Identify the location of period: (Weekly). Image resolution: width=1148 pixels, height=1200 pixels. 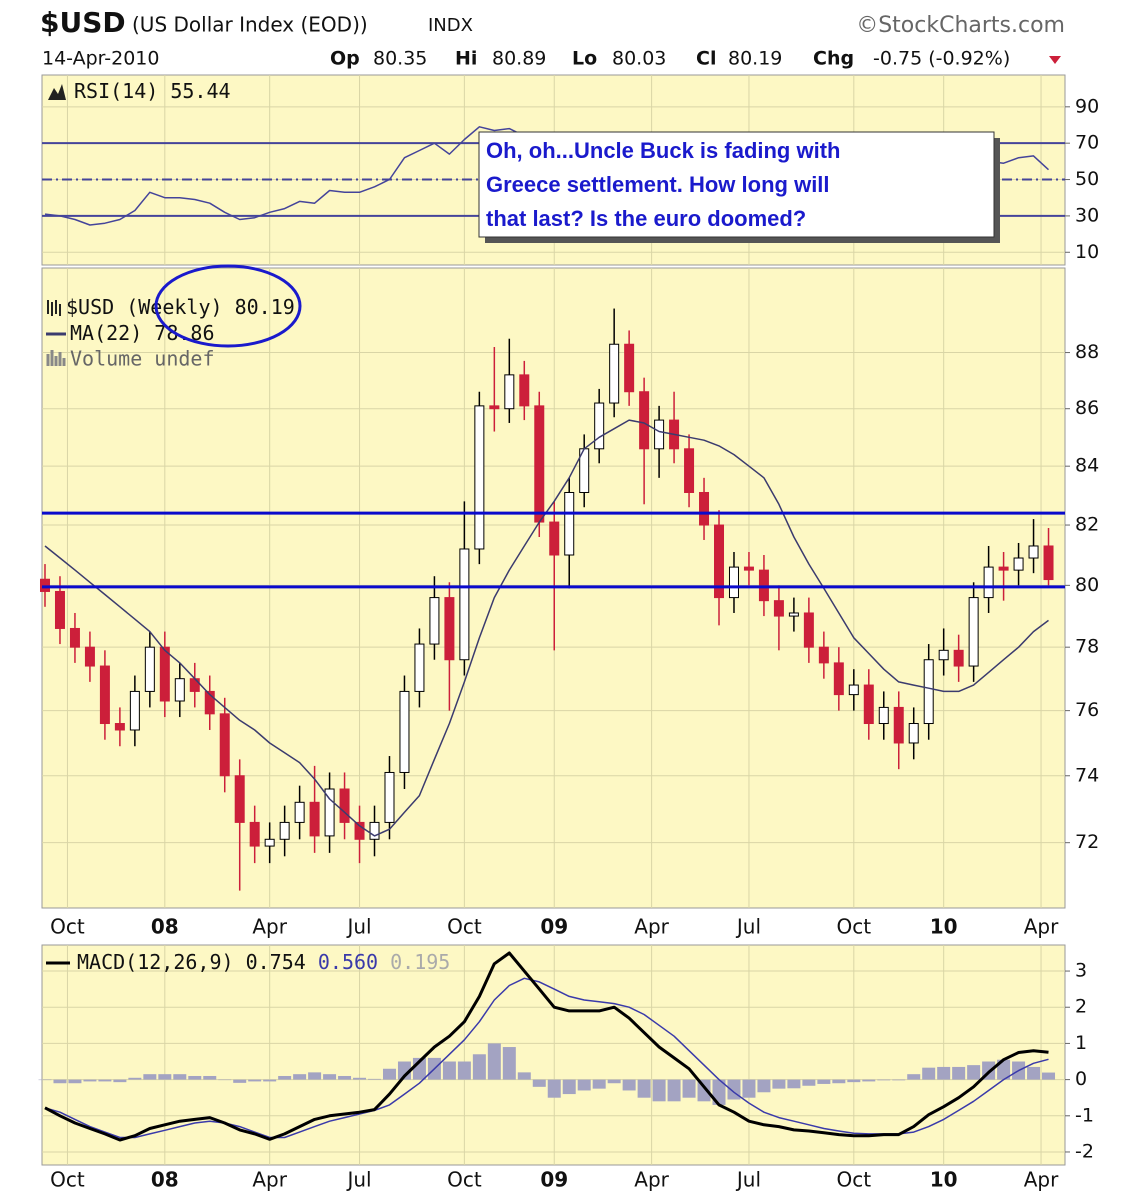
(174, 307).